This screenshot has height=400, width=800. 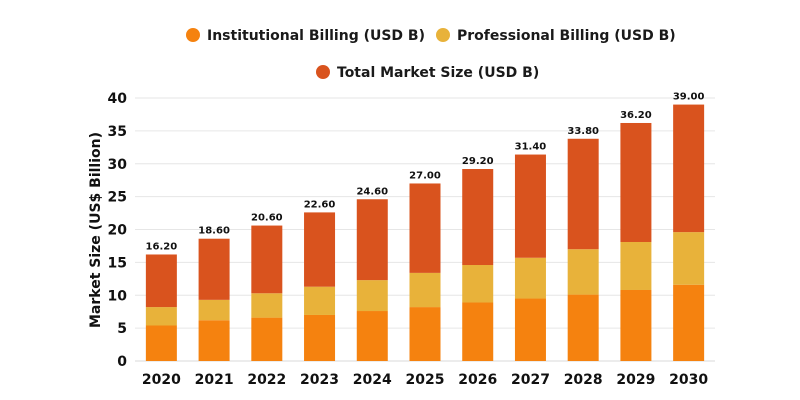 What do you see at coordinates (689, 97) in the screenshot?
I see `total-label-2030: 39.00` at bounding box center [689, 97].